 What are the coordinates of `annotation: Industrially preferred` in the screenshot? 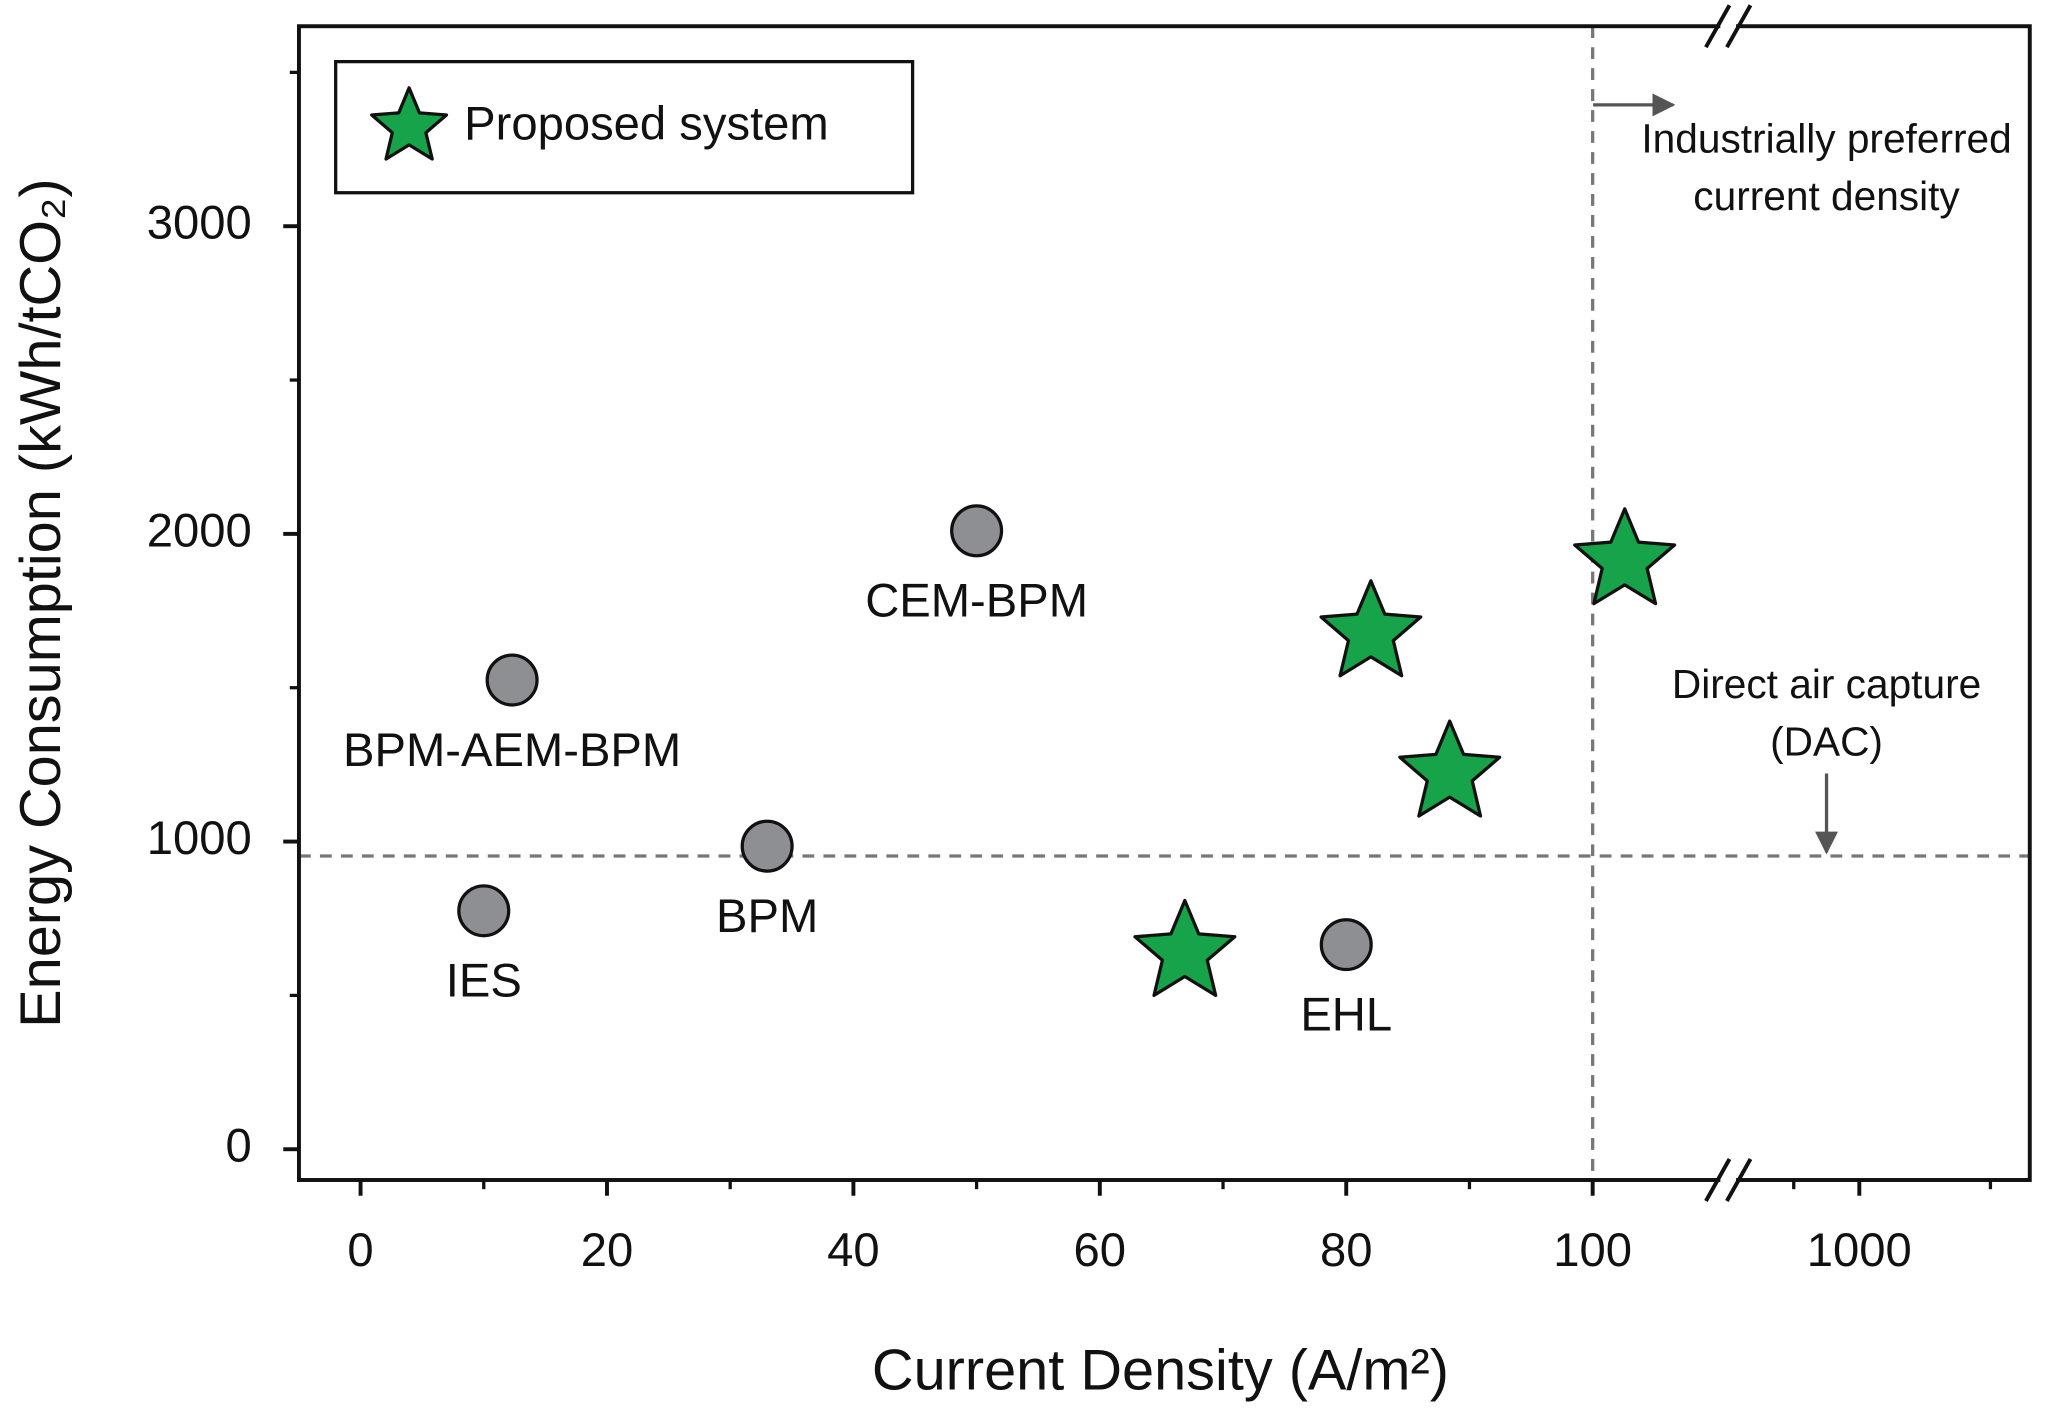 It's located at (1826, 138).